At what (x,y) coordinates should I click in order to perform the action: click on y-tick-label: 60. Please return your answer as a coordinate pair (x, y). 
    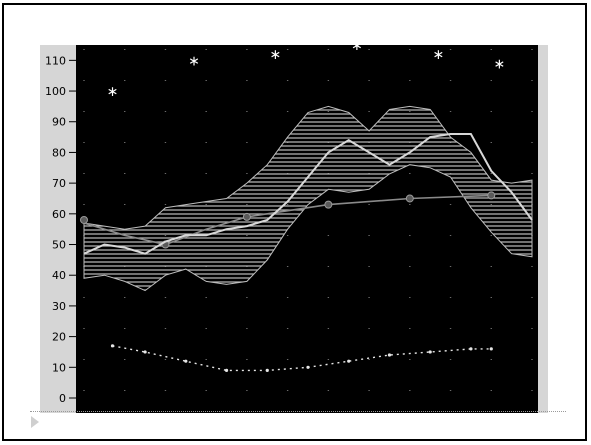
    Looking at the image, I should click on (59, 214).